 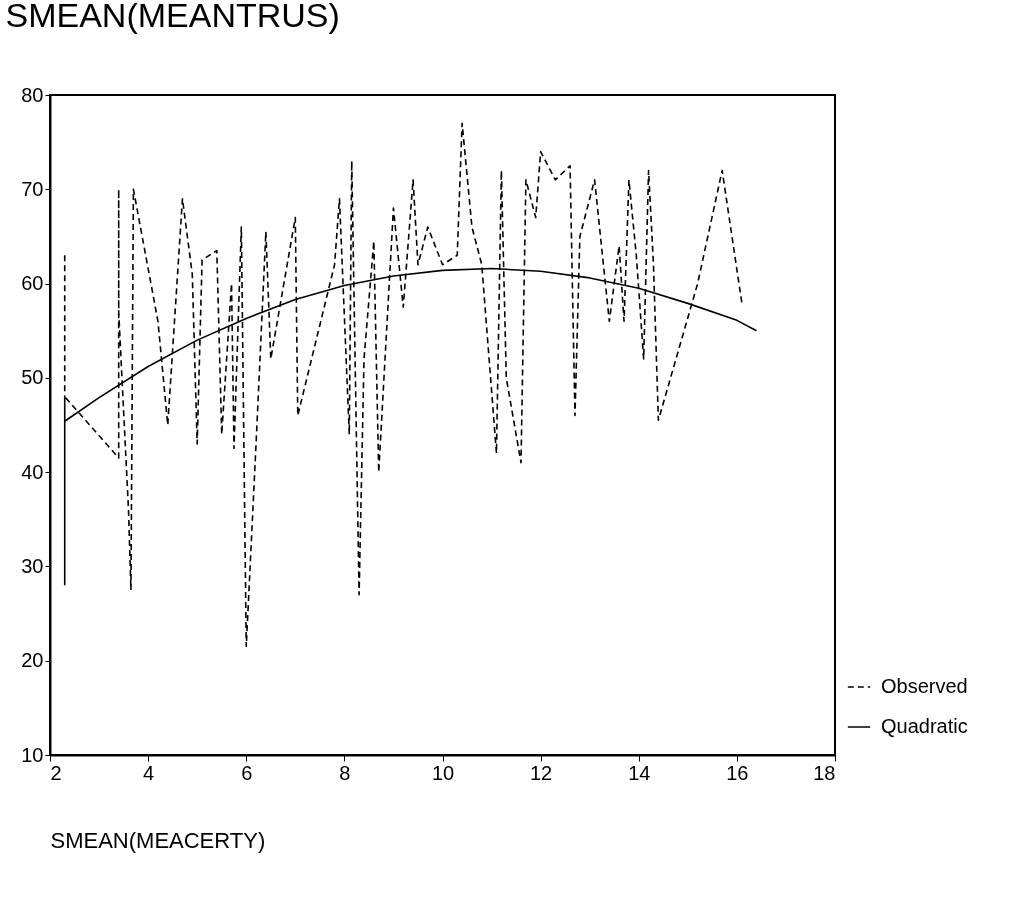 I want to click on y-tick-label: 10, so click(x=32, y=754).